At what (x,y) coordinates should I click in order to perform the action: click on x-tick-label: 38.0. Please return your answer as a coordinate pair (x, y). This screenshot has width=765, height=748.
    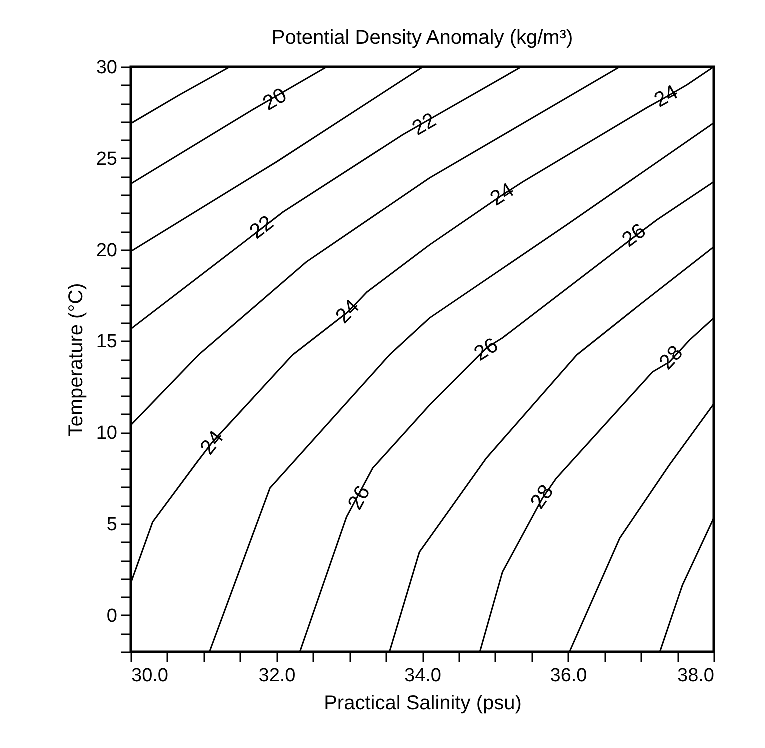
    Looking at the image, I should click on (696, 676).